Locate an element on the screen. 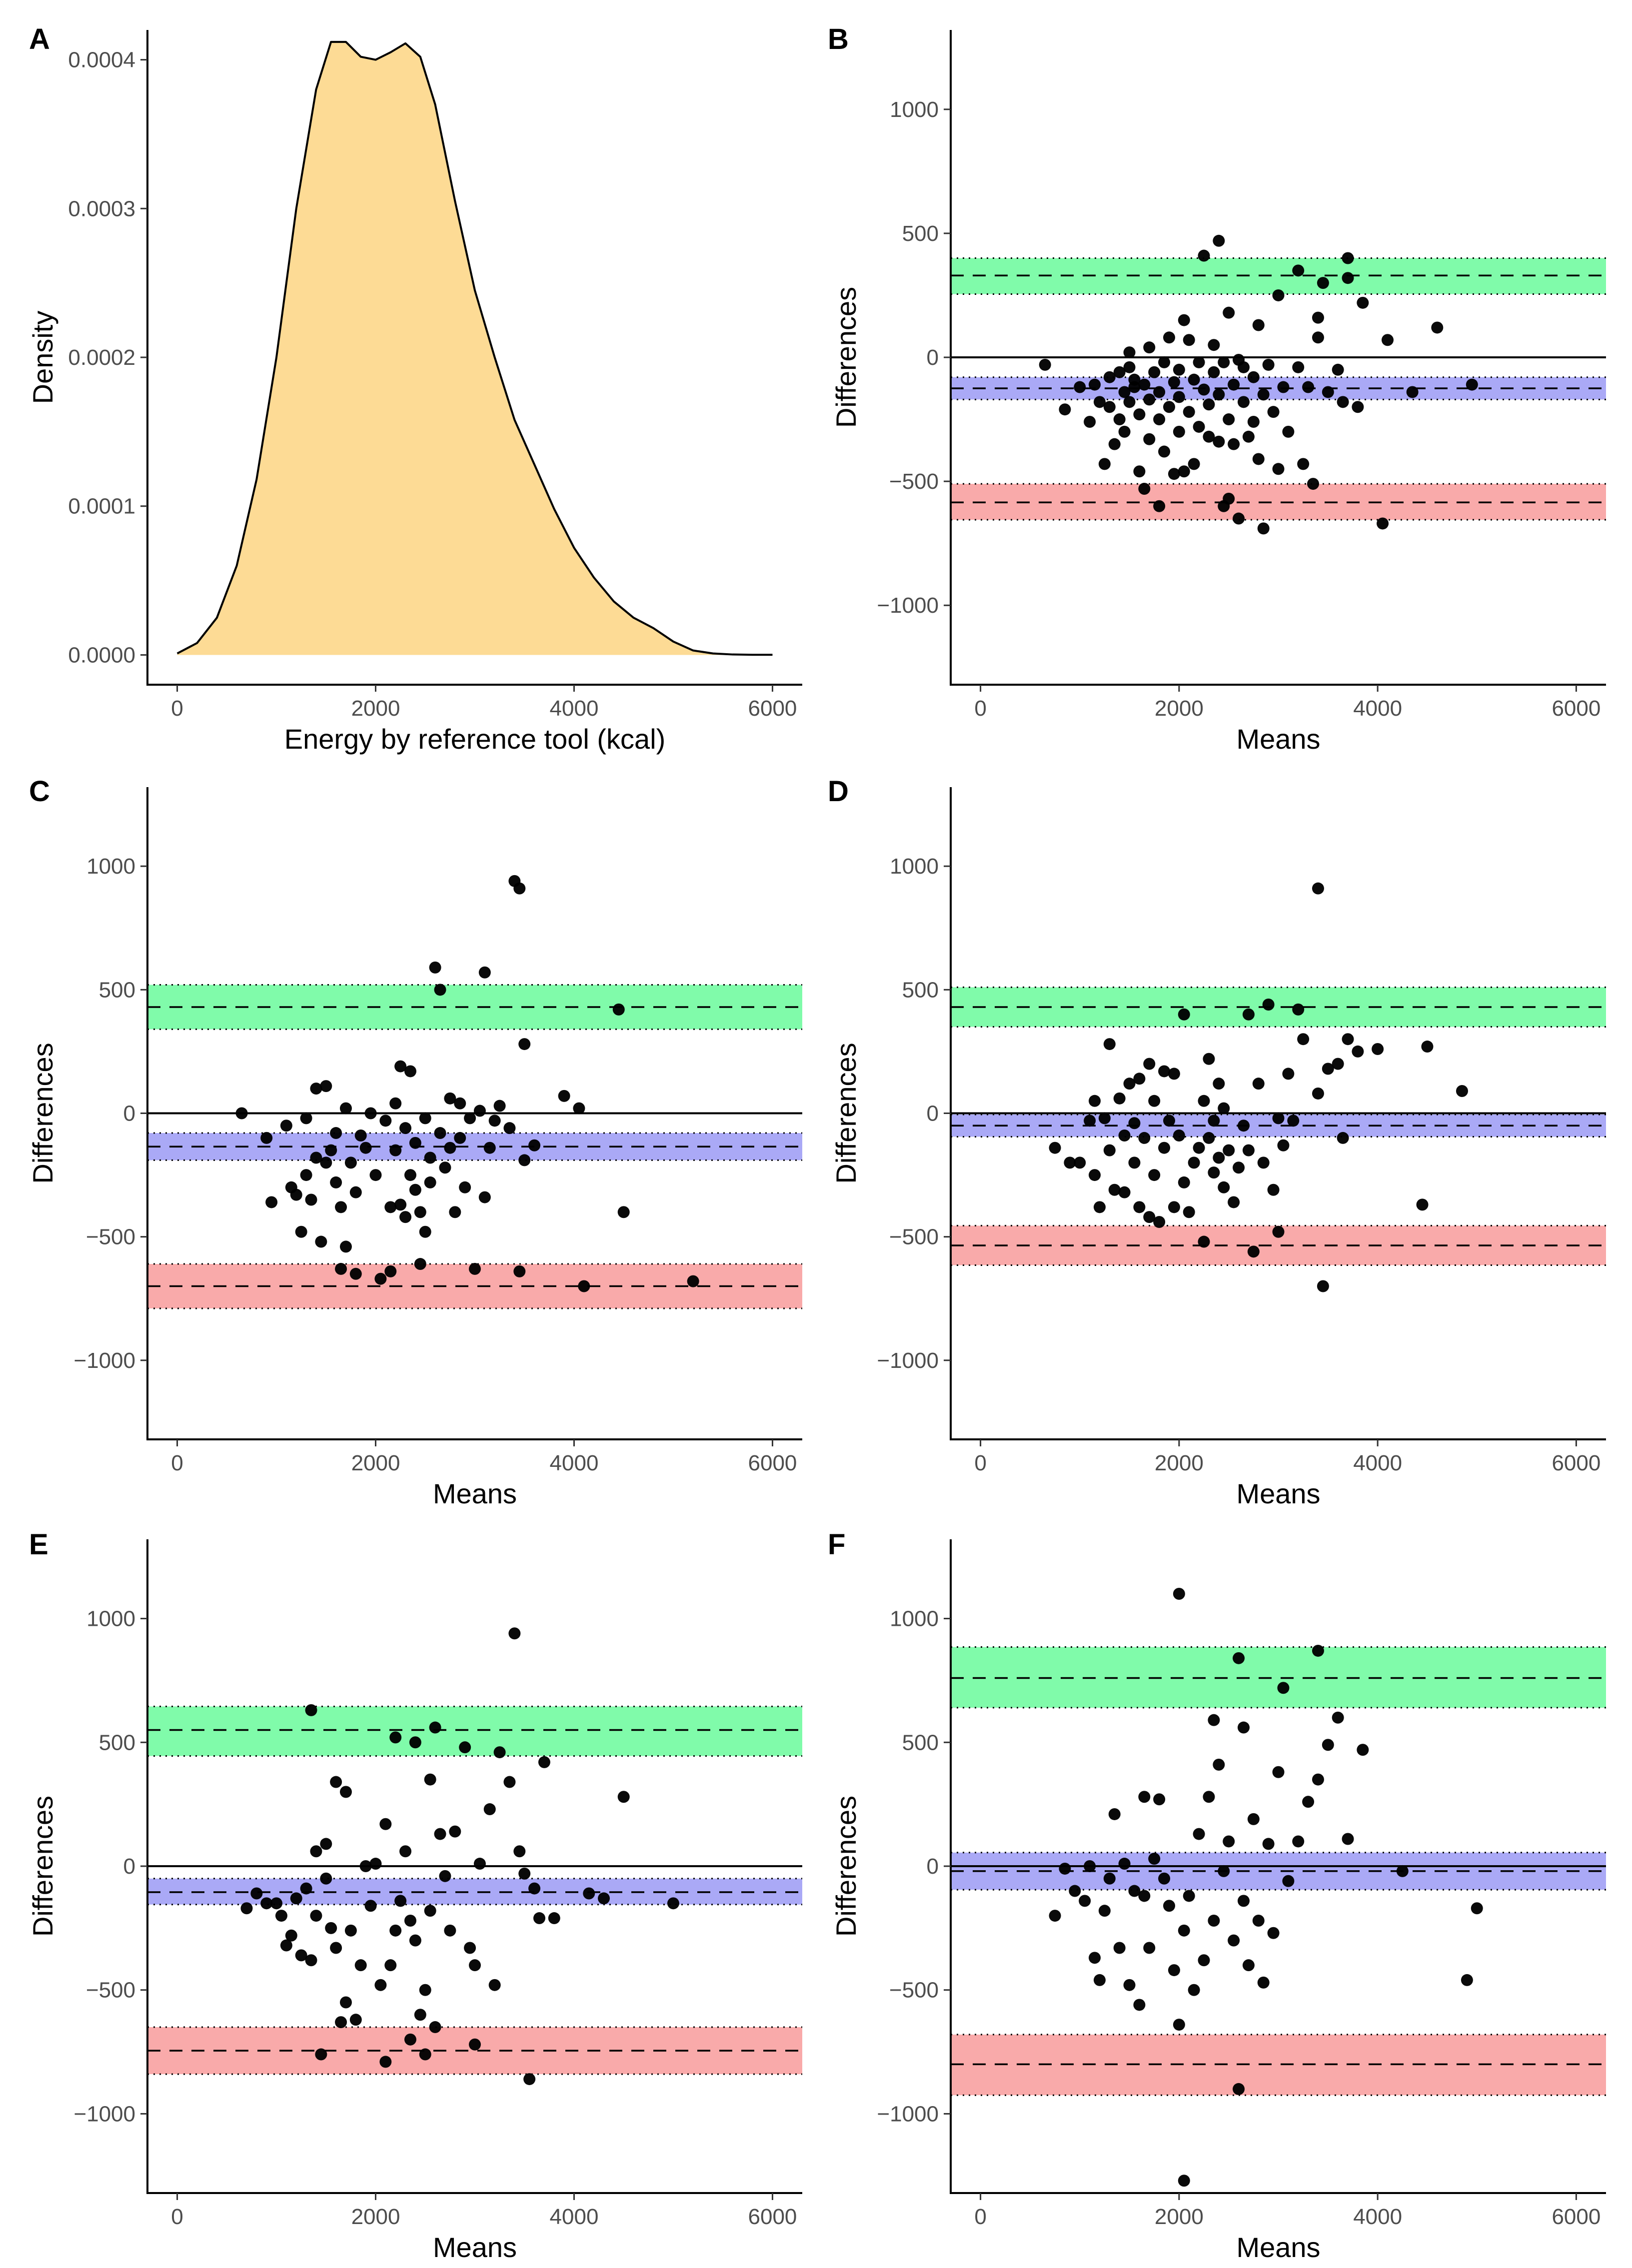 The height and width of the screenshot is (2268, 1632). plot-area-b is located at coordinates (1278, 384).